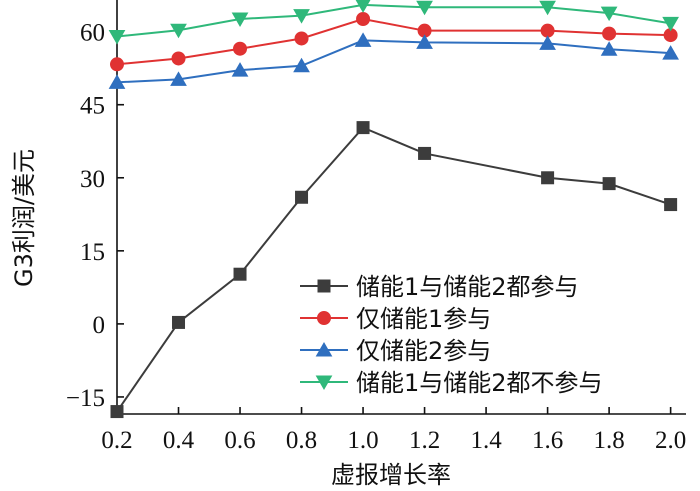 This screenshot has height=491, width=700. I want to click on y-tick-label: −15, so click(85, 398).